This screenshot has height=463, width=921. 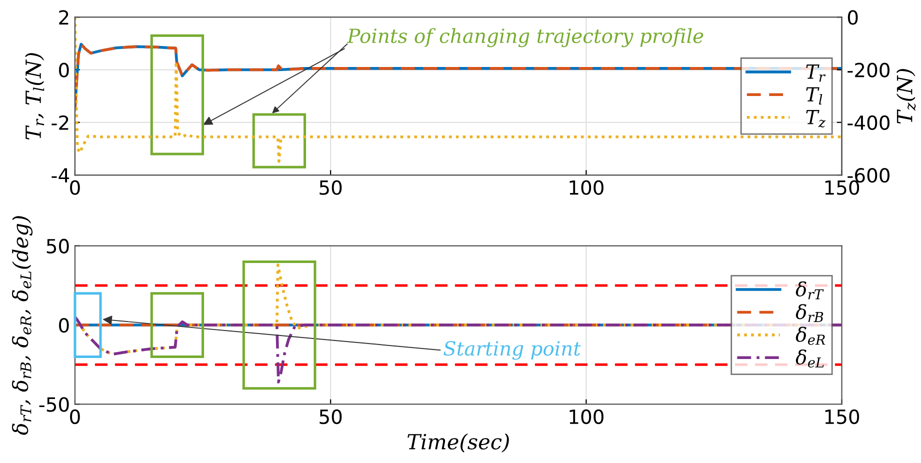 What do you see at coordinates (810, 313) in the screenshot?
I see `legend-label: δ$_{rB}$` at bounding box center [810, 313].